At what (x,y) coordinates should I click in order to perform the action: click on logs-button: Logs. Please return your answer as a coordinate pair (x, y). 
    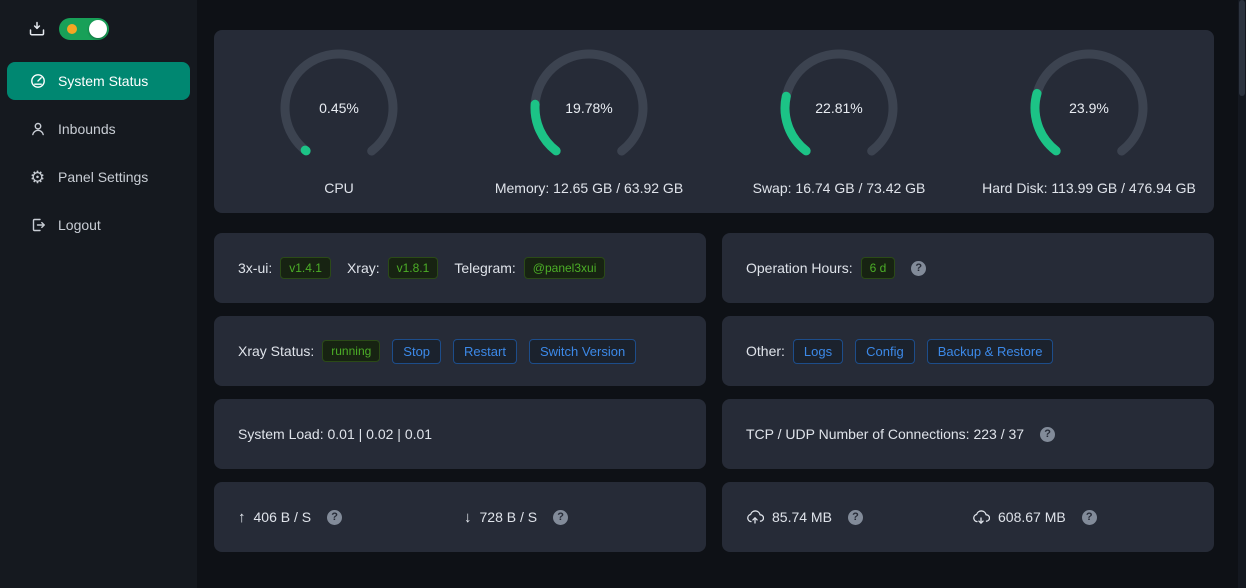
    Looking at the image, I should click on (818, 351).